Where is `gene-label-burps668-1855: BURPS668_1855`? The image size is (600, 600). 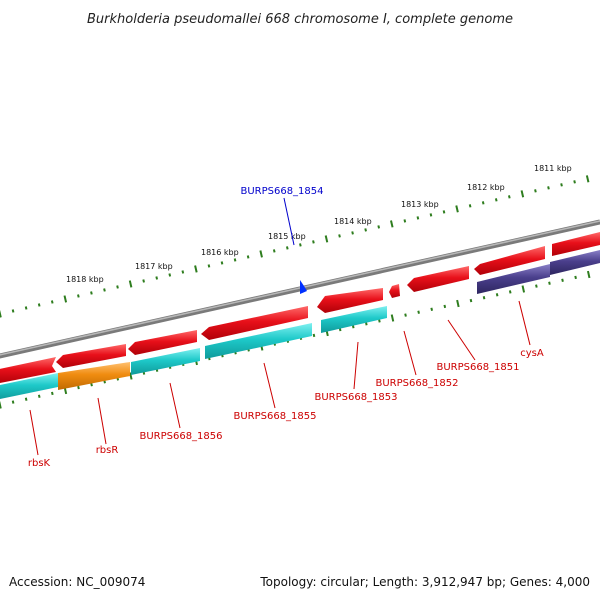
gene-label-burps668-1855: BURPS668_1855 is located at coordinates (274, 416).